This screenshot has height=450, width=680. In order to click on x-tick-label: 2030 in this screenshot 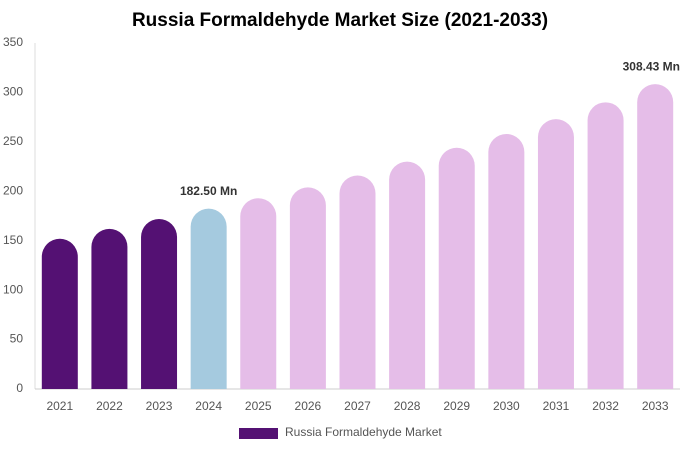, I will do `click(506, 406)`.